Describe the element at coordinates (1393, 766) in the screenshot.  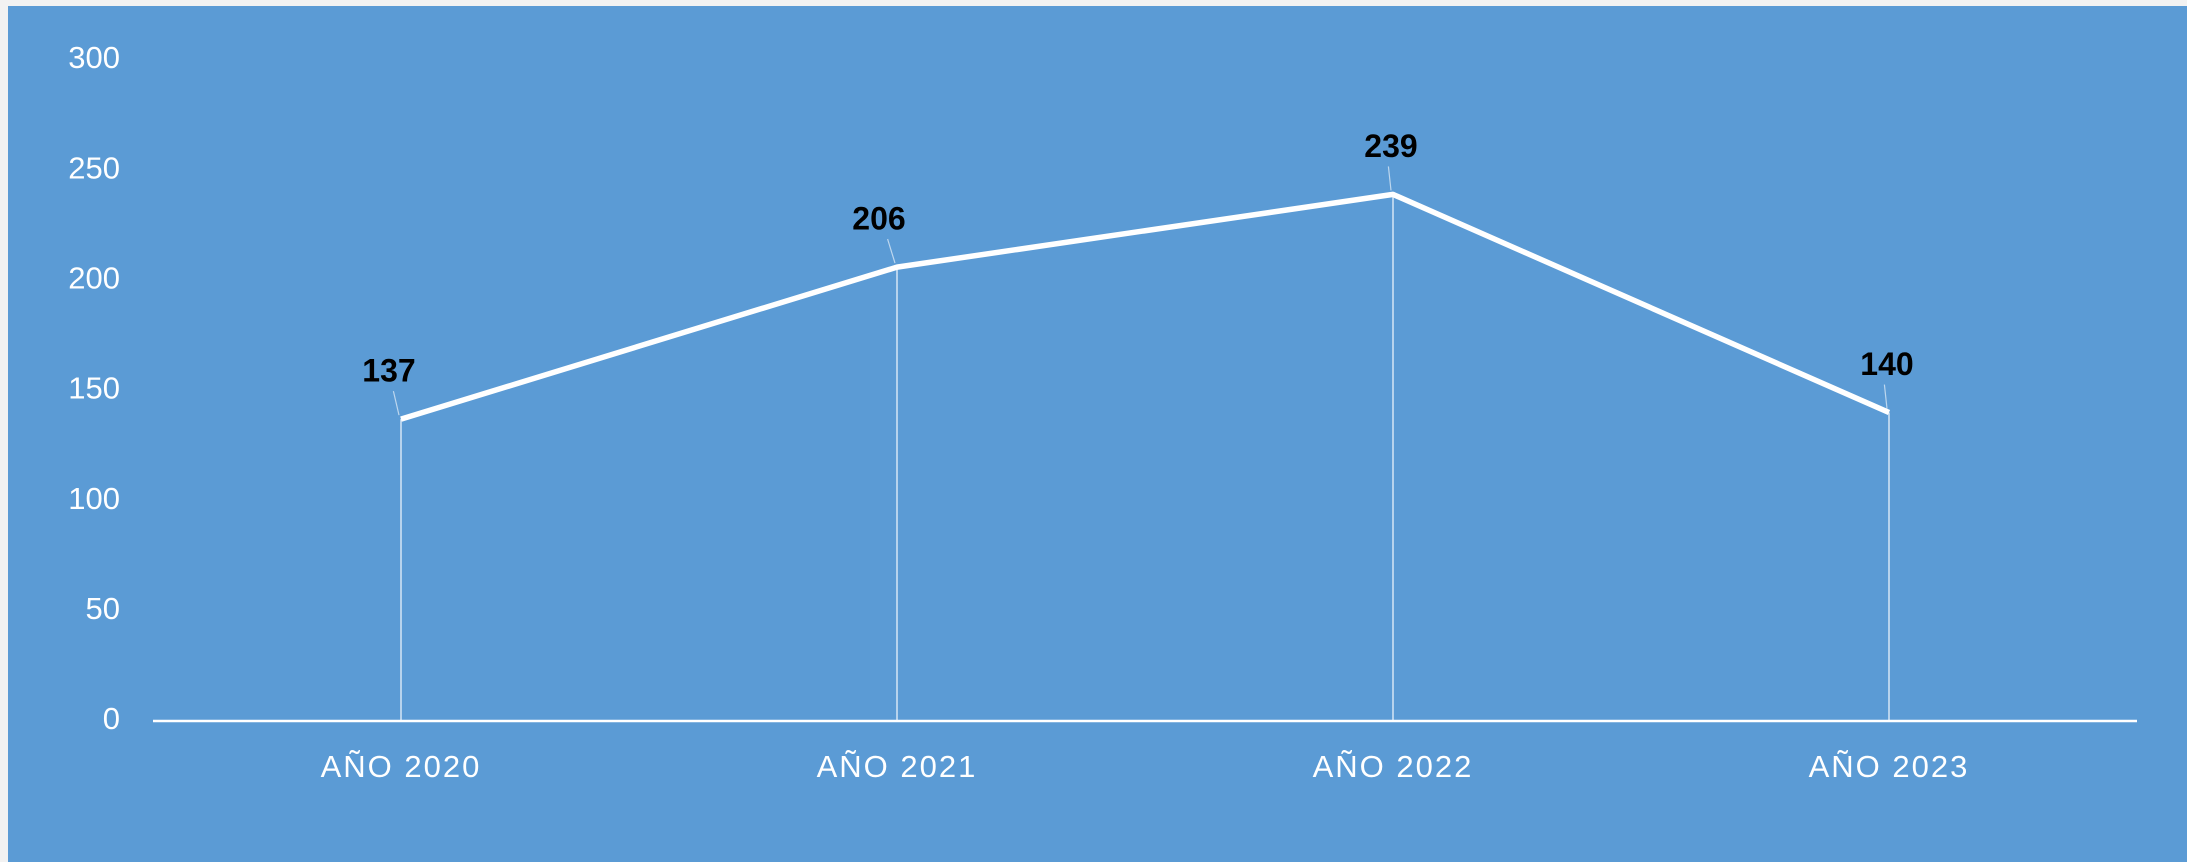
I see `x-tick-label: AÑO 2022` at that location.